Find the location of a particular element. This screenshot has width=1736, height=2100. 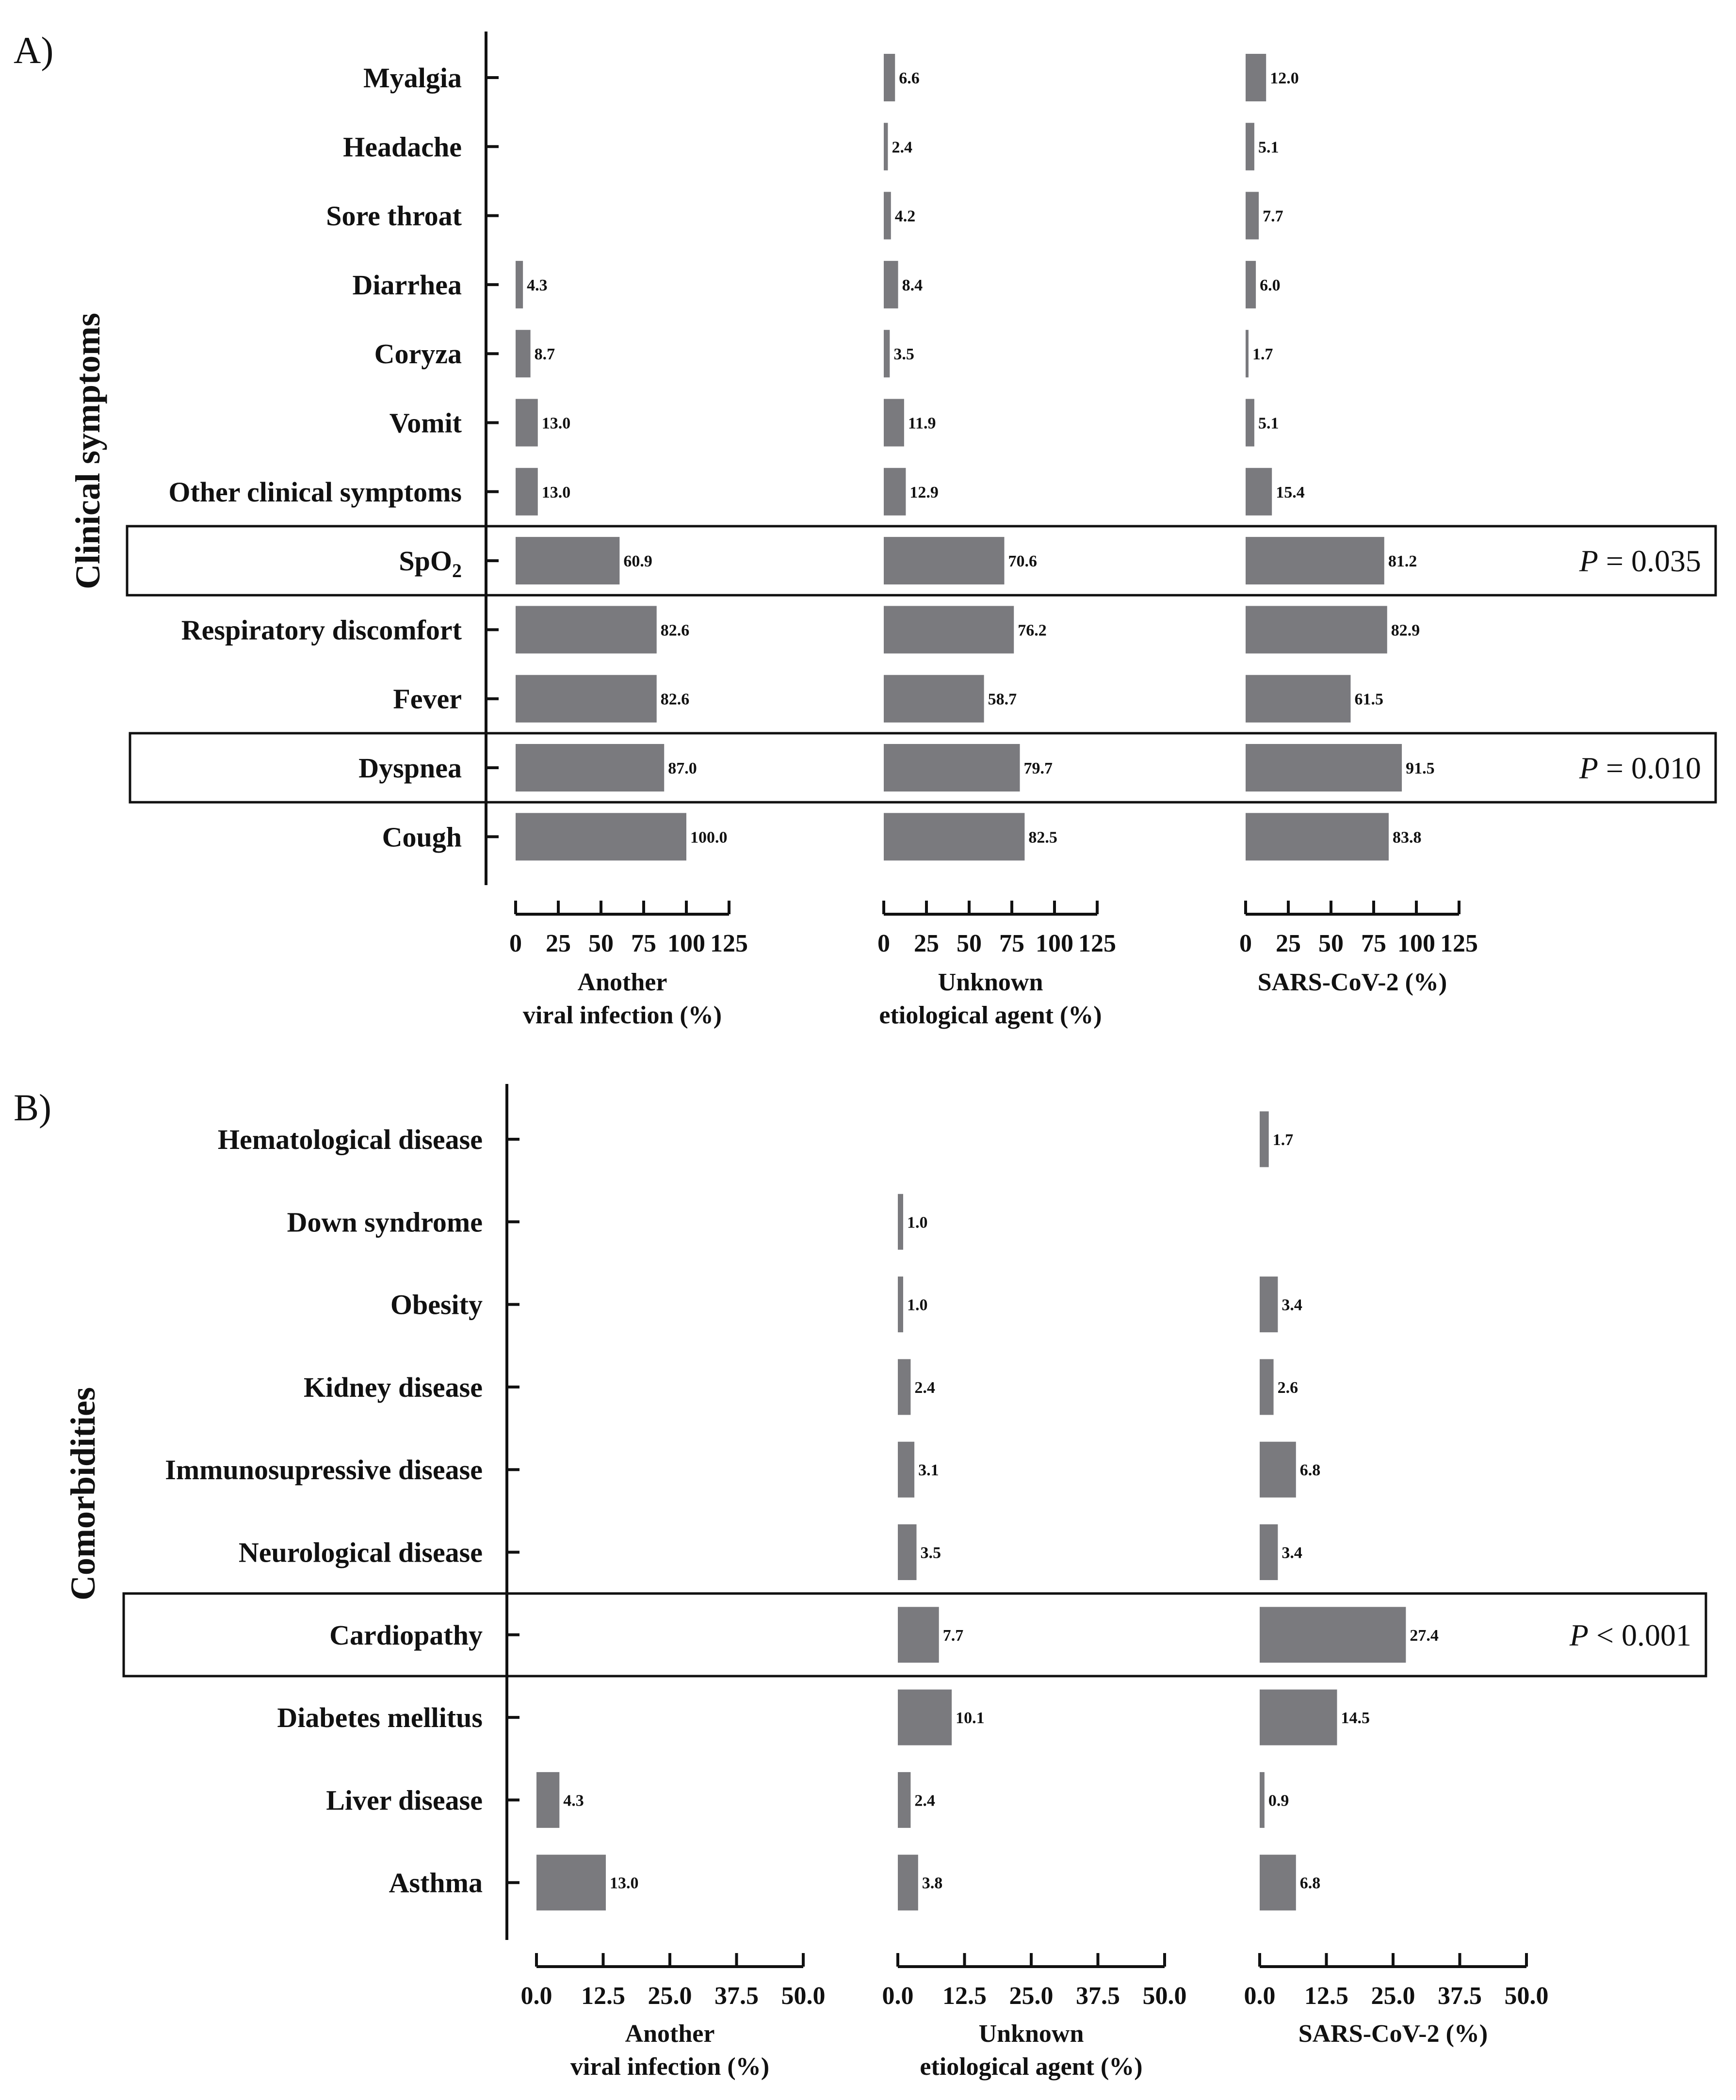

x-tick-label-another-viral-infection: 0 is located at coordinates (515, 943).